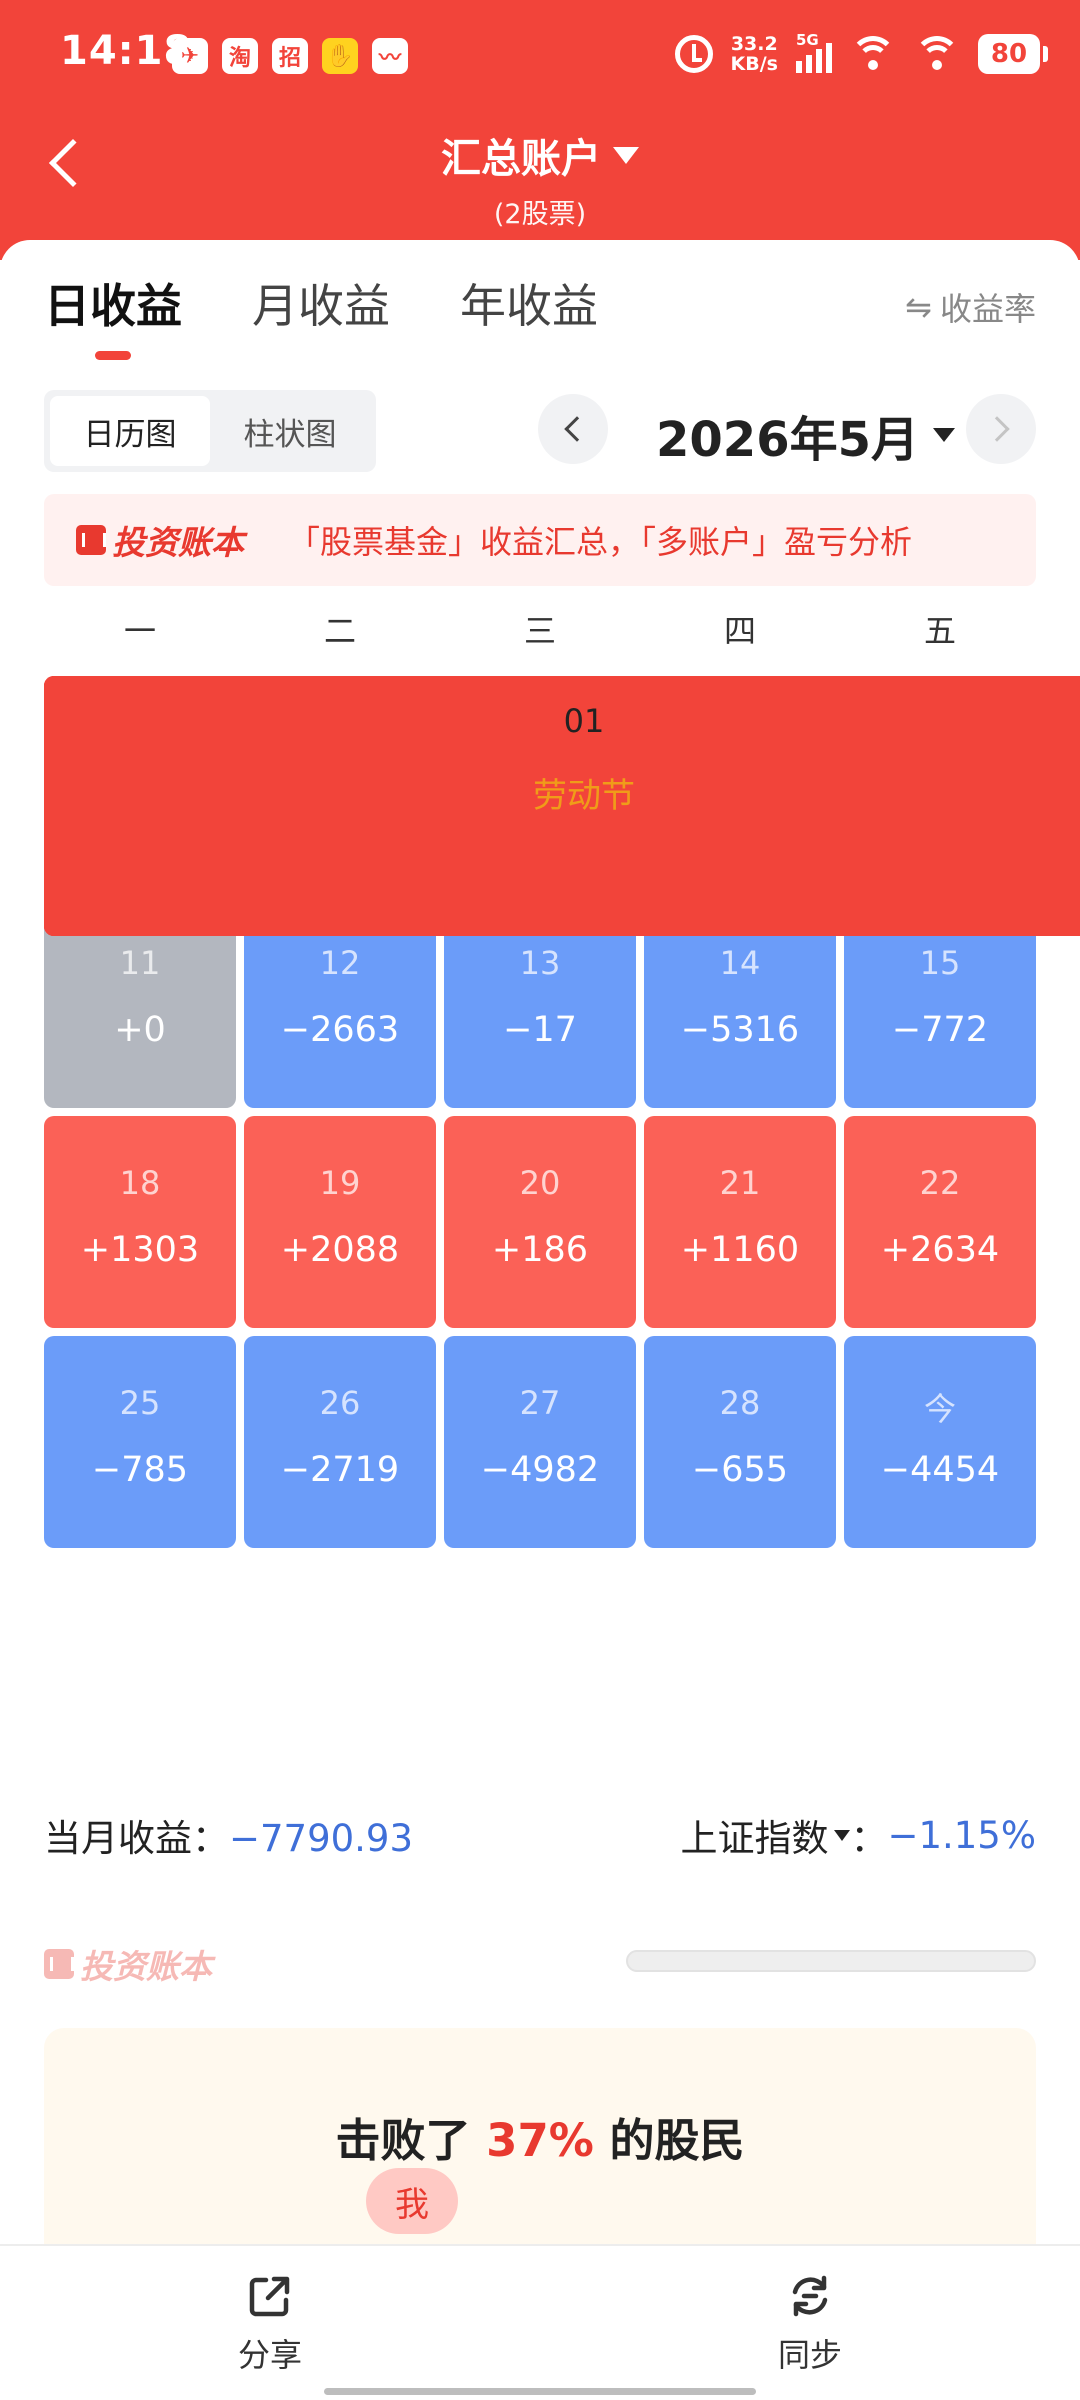  I want to click on sync-icon, so click(810, 2296).